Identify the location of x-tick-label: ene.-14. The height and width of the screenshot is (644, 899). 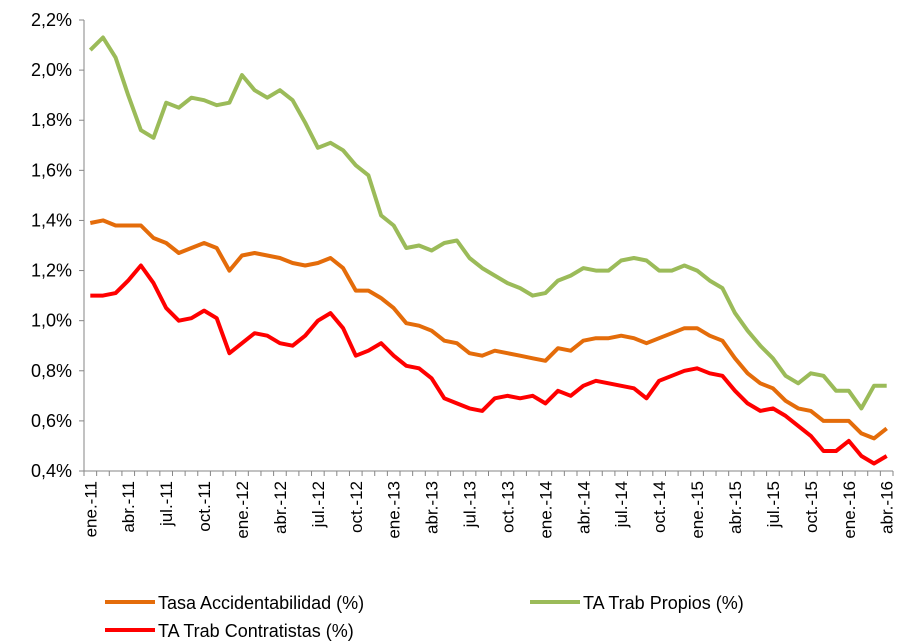
(545, 510).